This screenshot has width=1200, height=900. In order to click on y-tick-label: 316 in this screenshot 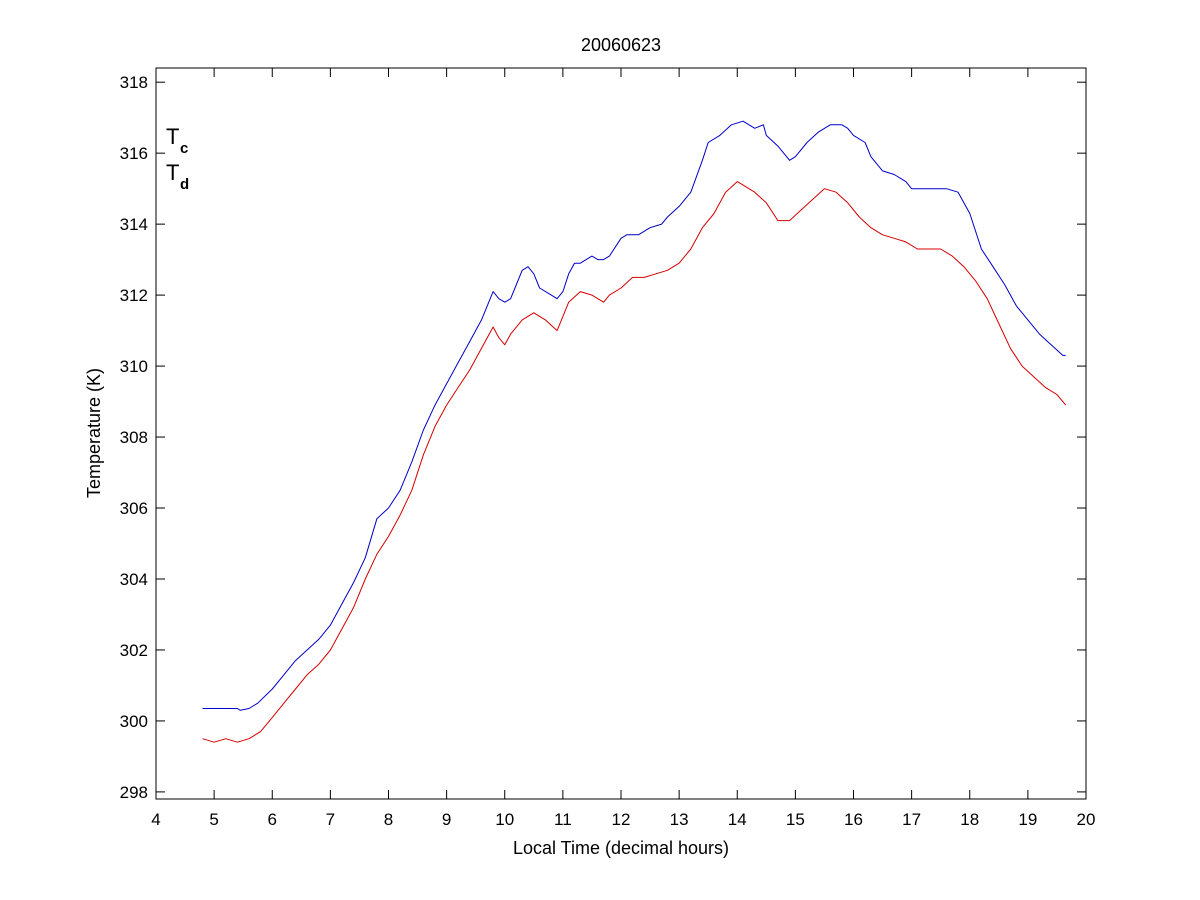, I will do `click(134, 153)`.